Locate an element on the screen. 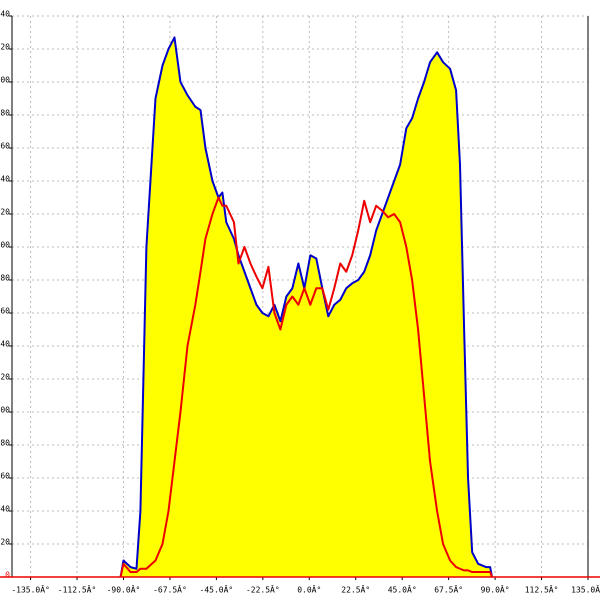 This screenshot has height=600, width=600. x-tick-label: 112.5Â° is located at coordinates (542, 589).